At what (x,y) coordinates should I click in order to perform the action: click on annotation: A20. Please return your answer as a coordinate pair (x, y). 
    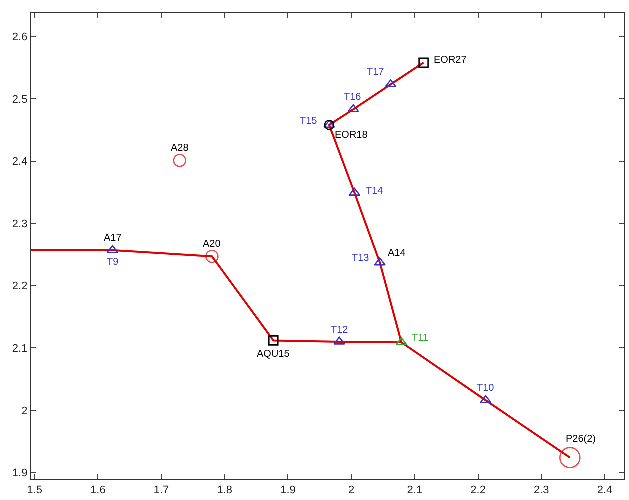
    Looking at the image, I should click on (212, 244).